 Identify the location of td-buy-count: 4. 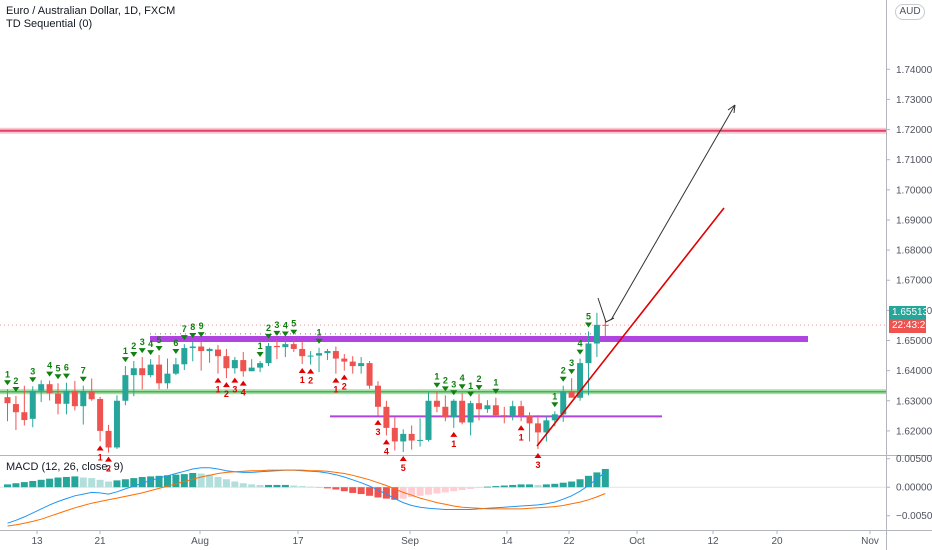
(243, 393).